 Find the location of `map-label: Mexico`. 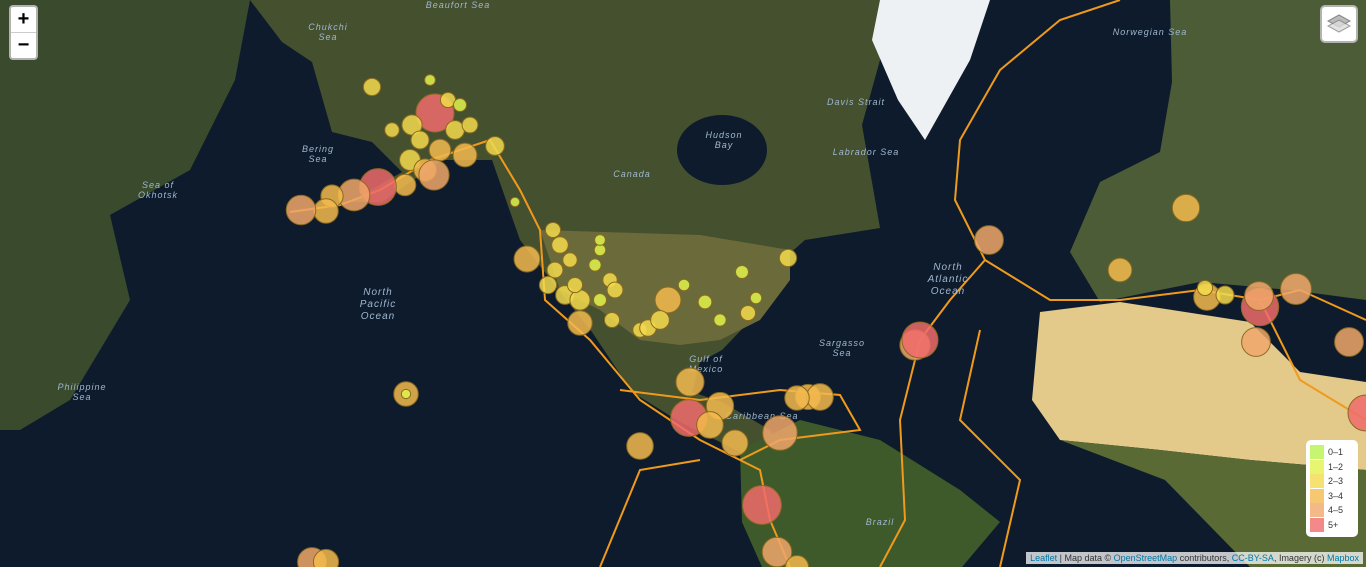

map-label: Mexico is located at coordinates (706, 369).